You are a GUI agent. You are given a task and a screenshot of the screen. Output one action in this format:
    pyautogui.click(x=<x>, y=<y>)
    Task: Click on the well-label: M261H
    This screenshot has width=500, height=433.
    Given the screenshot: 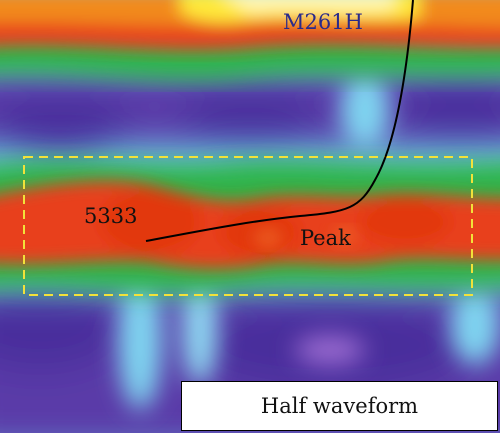 What is the action you would take?
    pyautogui.click(x=323, y=22)
    